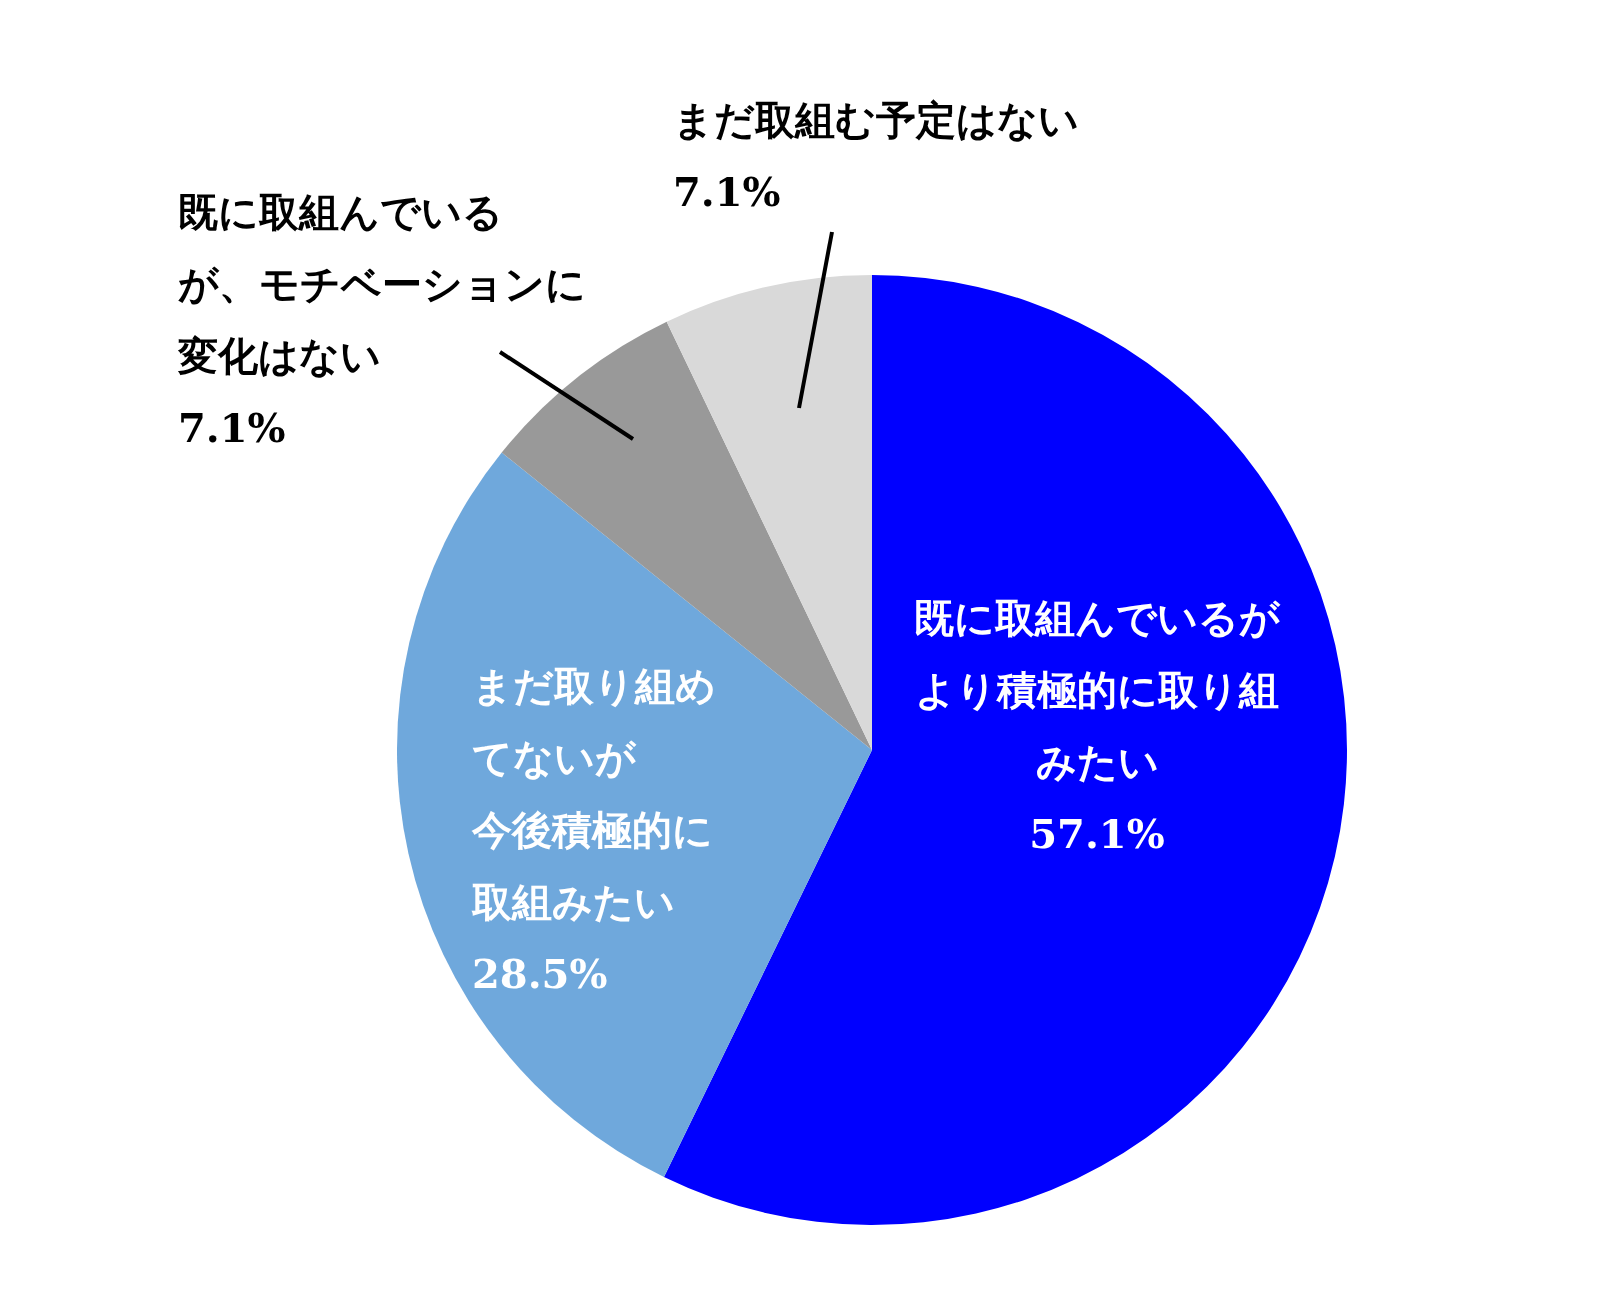 The width and height of the screenshot is (1600, 1300). What do you see at coordinates (381, 283) in the screenshot?
I see `slice-label: 既に取組んでいるが、モチベーションに変化はない` at bounding box center [381, 283].